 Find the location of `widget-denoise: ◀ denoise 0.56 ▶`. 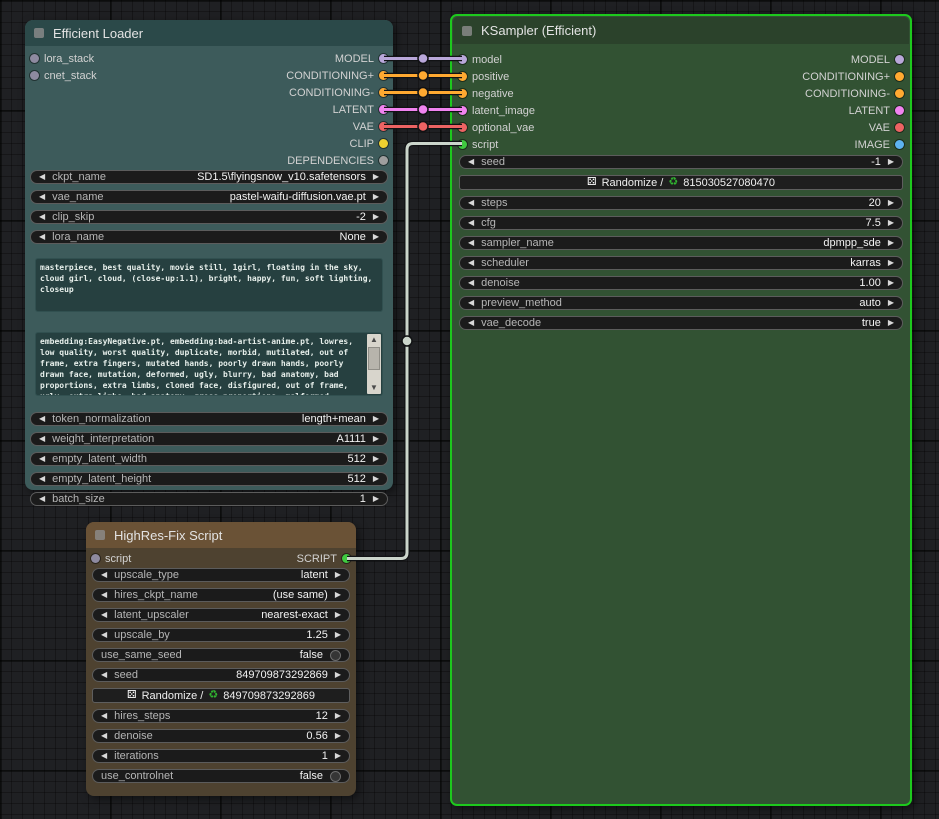

widget-denoise: ◀ denoise 0.56 ▶ is located at coordinates (221, 736).